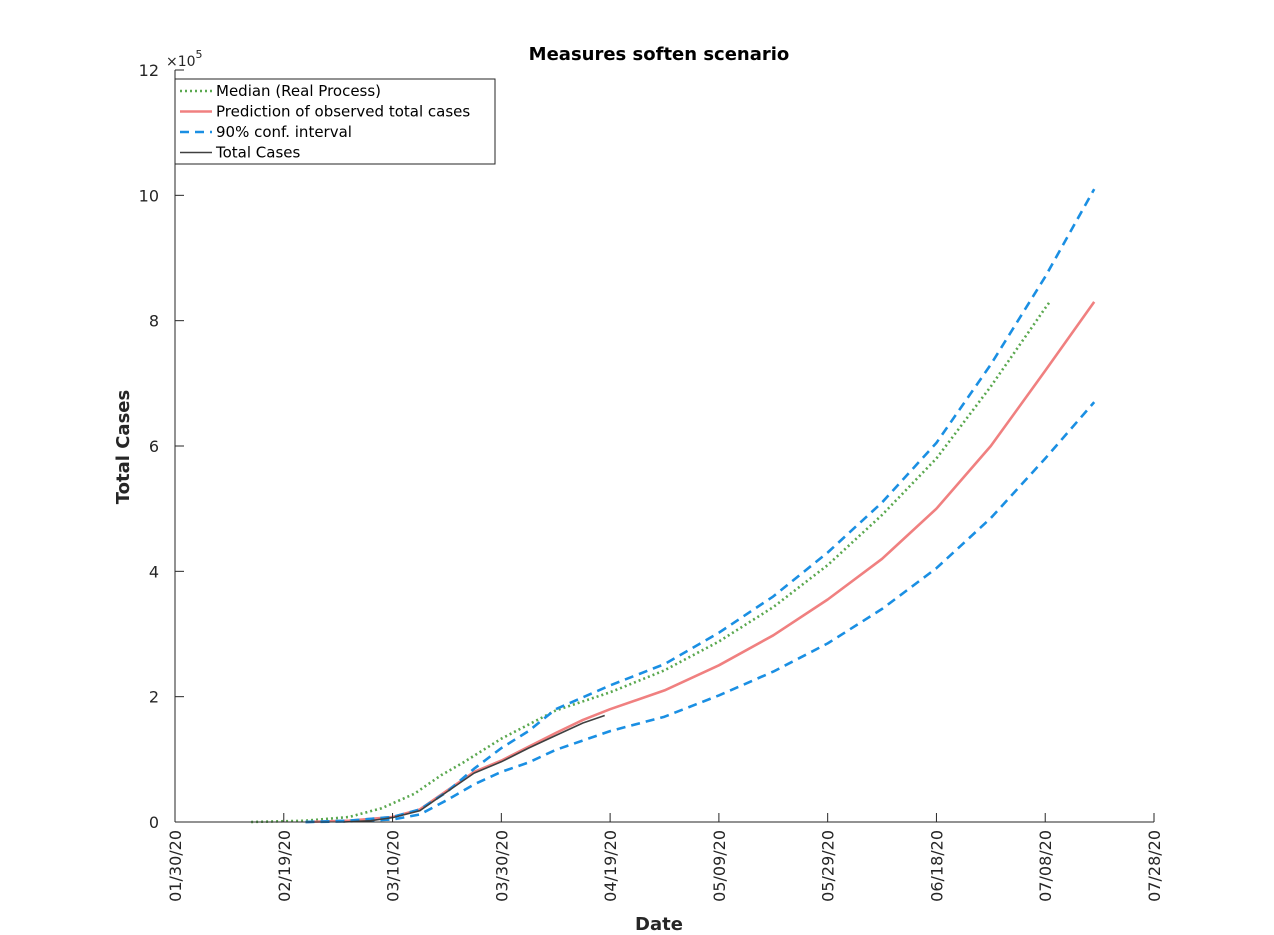 This screenshot has height=935, width=1274. What do you see at coordinates (284, 866) in the screenshot?
I see `x-tick-label: 02/19/20` at bounding box center [284, 866].